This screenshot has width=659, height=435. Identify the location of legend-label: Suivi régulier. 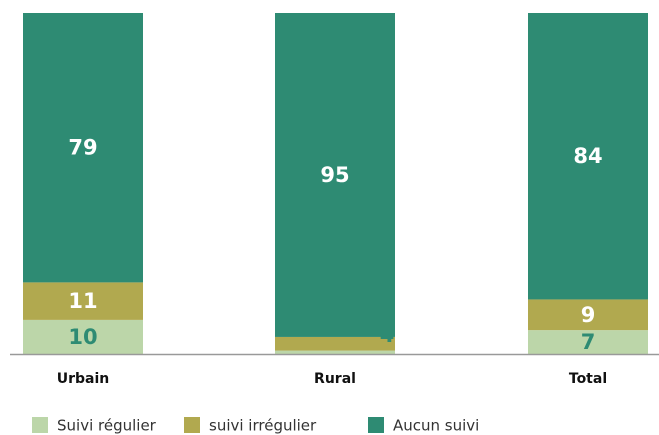
(107, 426).